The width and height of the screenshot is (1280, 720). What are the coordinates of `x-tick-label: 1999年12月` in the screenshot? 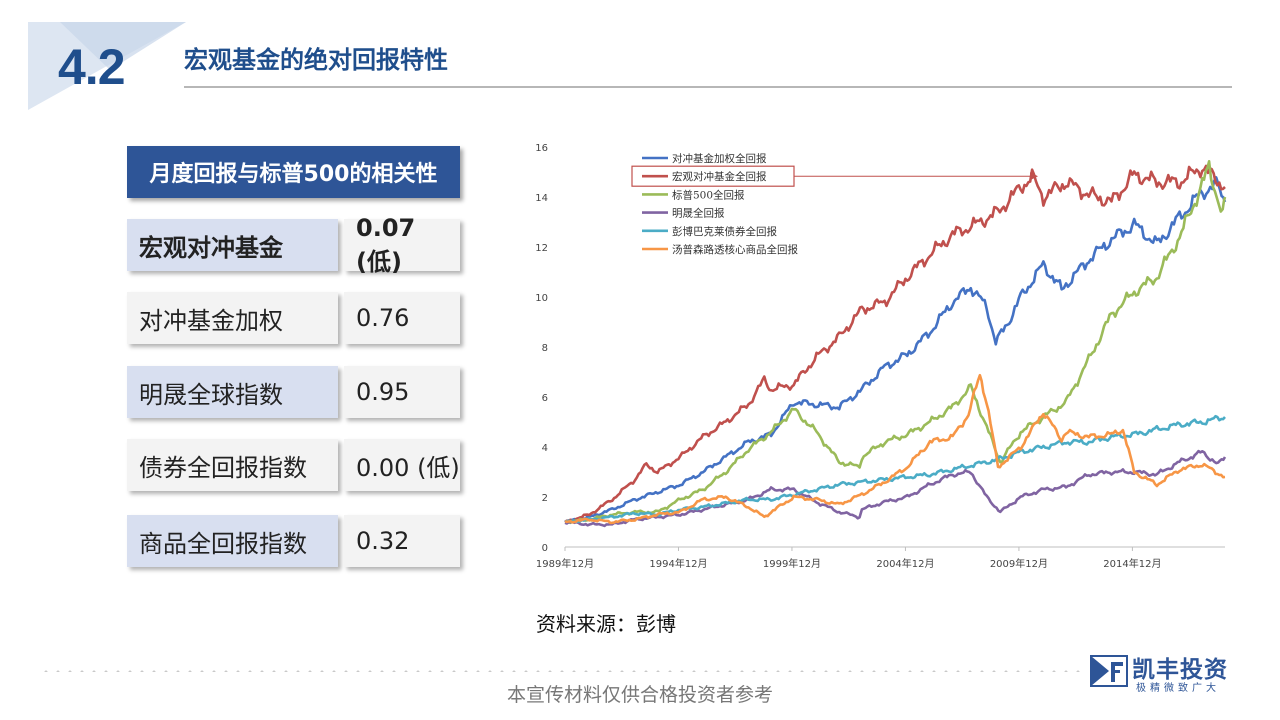 It's located at (792, 563).